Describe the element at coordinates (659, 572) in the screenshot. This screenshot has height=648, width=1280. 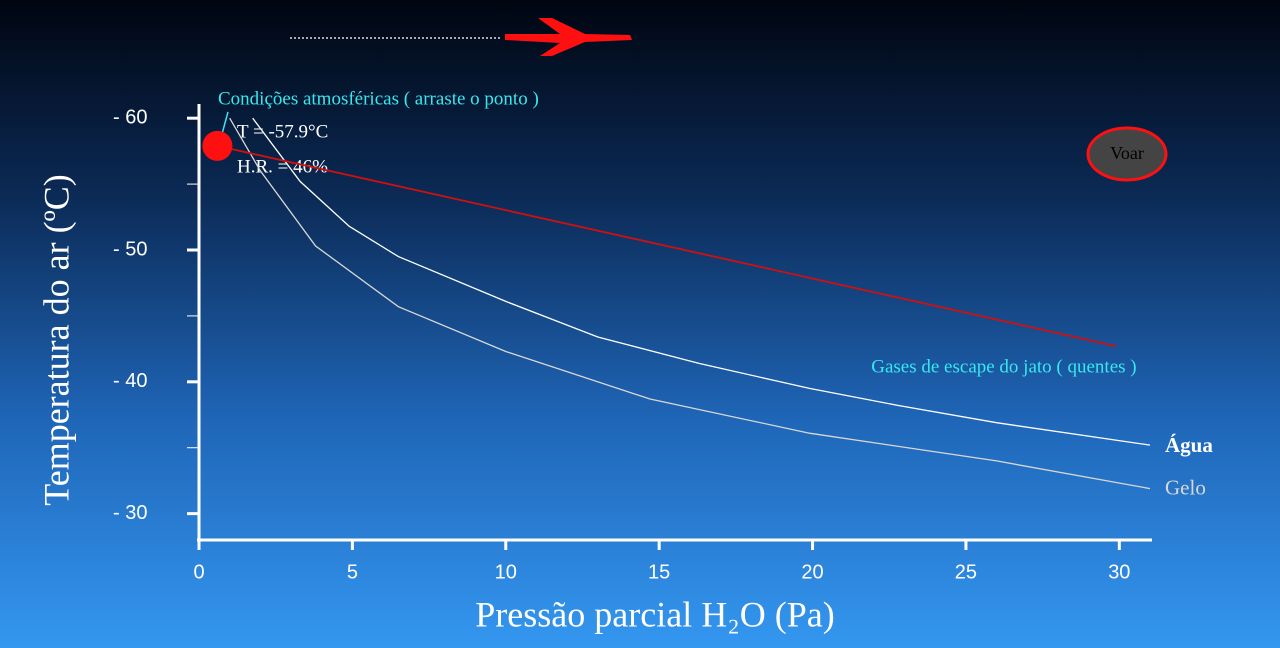
I see `x-tick-label: 15` at that location.